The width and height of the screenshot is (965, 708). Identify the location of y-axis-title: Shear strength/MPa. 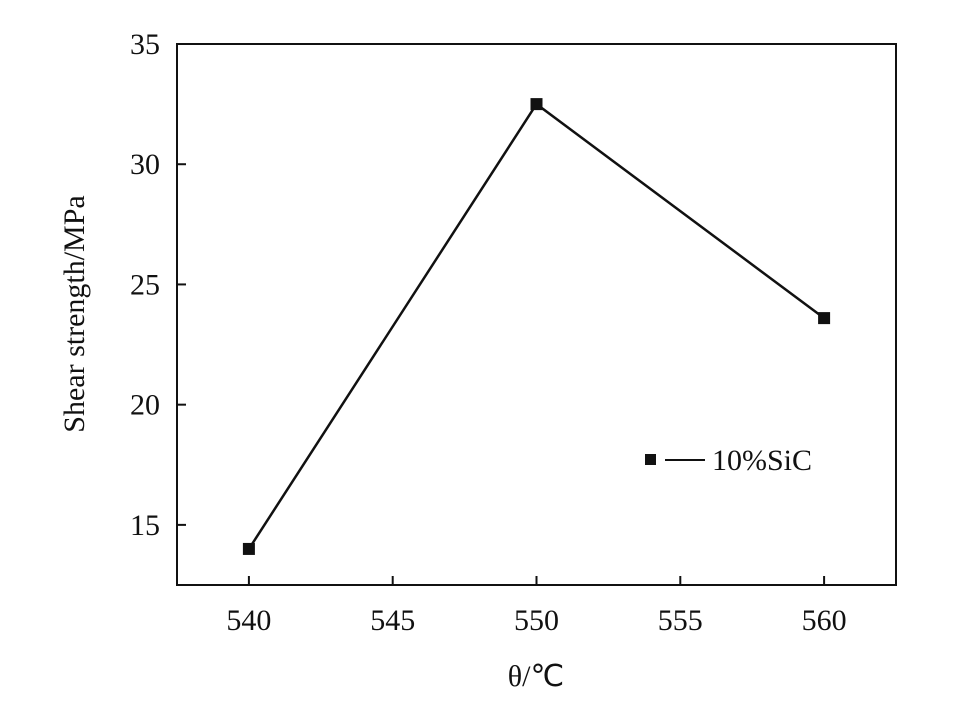
(74, 313).